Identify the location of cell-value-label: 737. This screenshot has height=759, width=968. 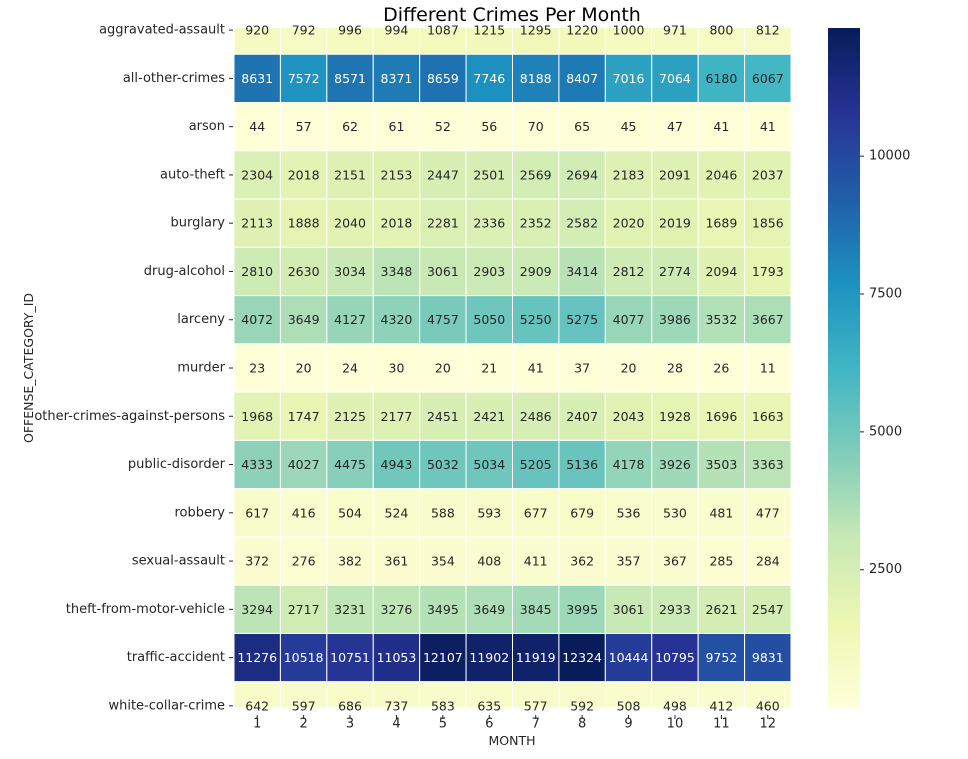
(397, 705).